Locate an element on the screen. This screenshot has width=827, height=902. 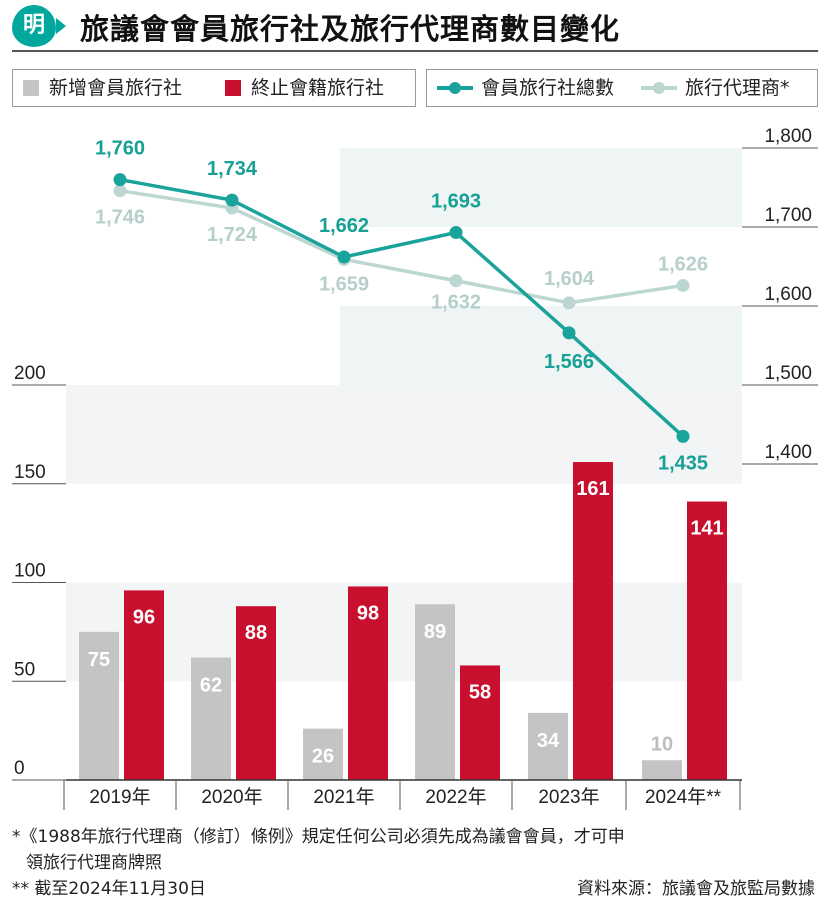
logo: 明 is located at coordinates (34, 26).